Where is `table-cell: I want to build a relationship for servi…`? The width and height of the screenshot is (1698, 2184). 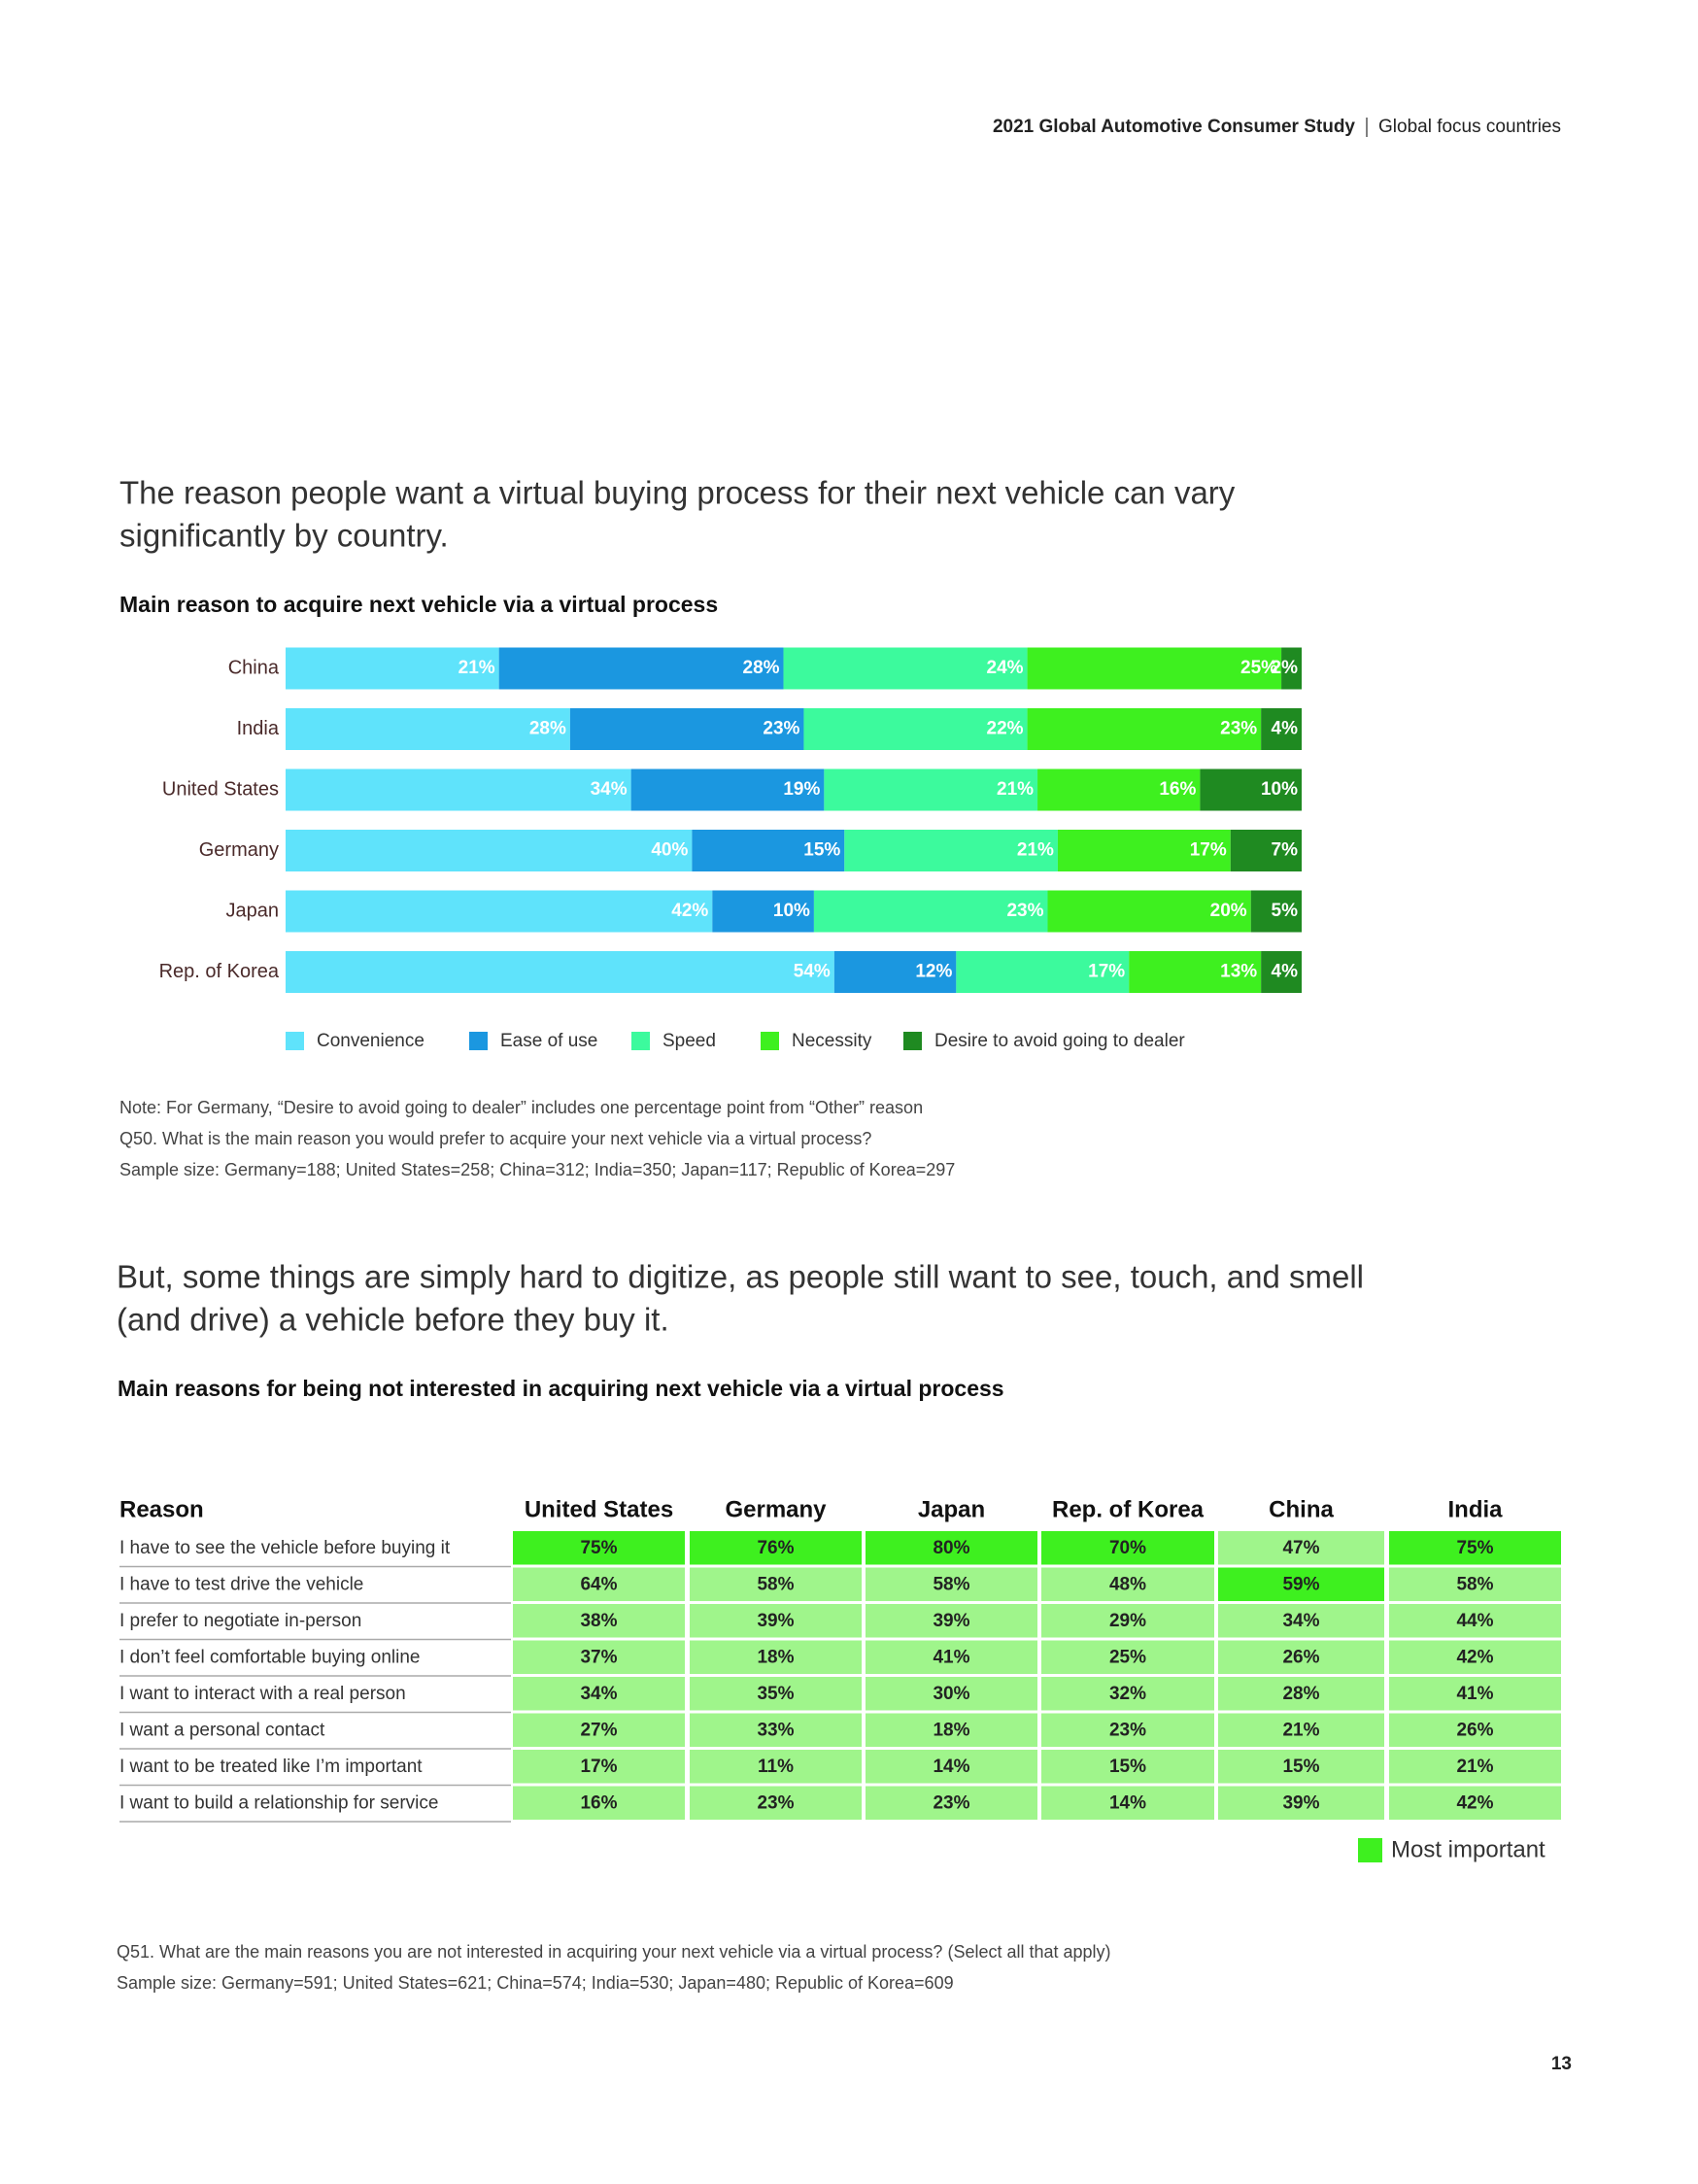 table-cell: I want to build a relationship for servi… is located at coordinates (278, 1802).